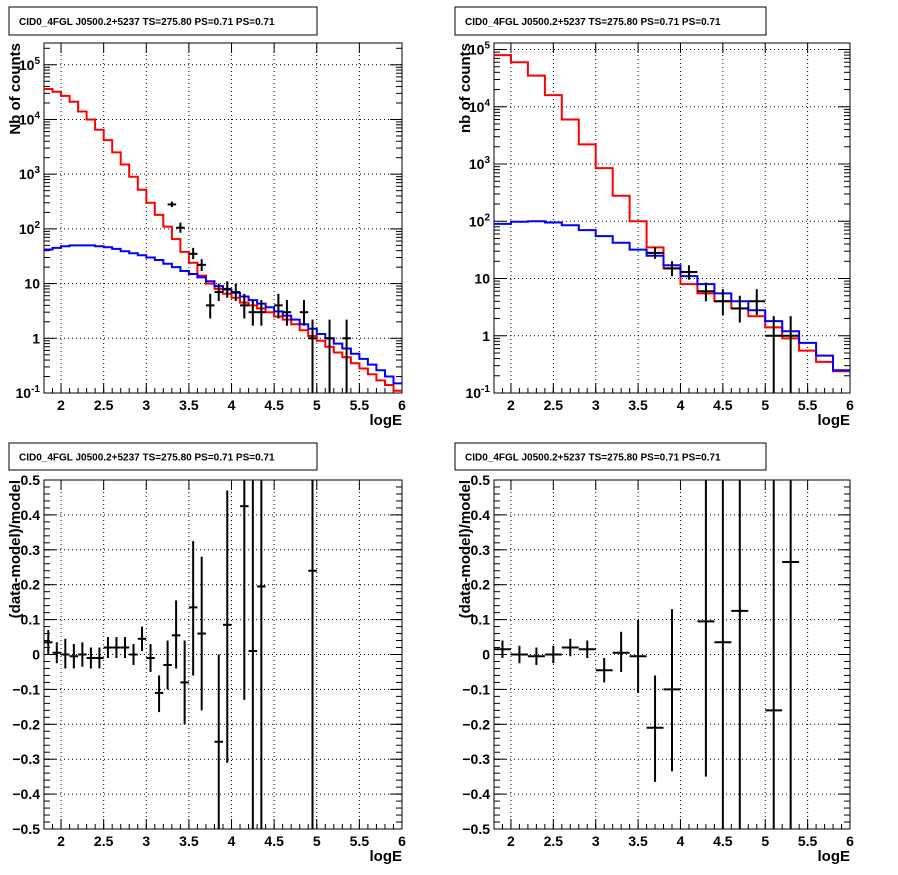 This screenshot has width=898, height=875. What do you see at coordinates (317, 841) in the screenshot?
I see `x-tick-label: 5` at bounding box center [317, 841].